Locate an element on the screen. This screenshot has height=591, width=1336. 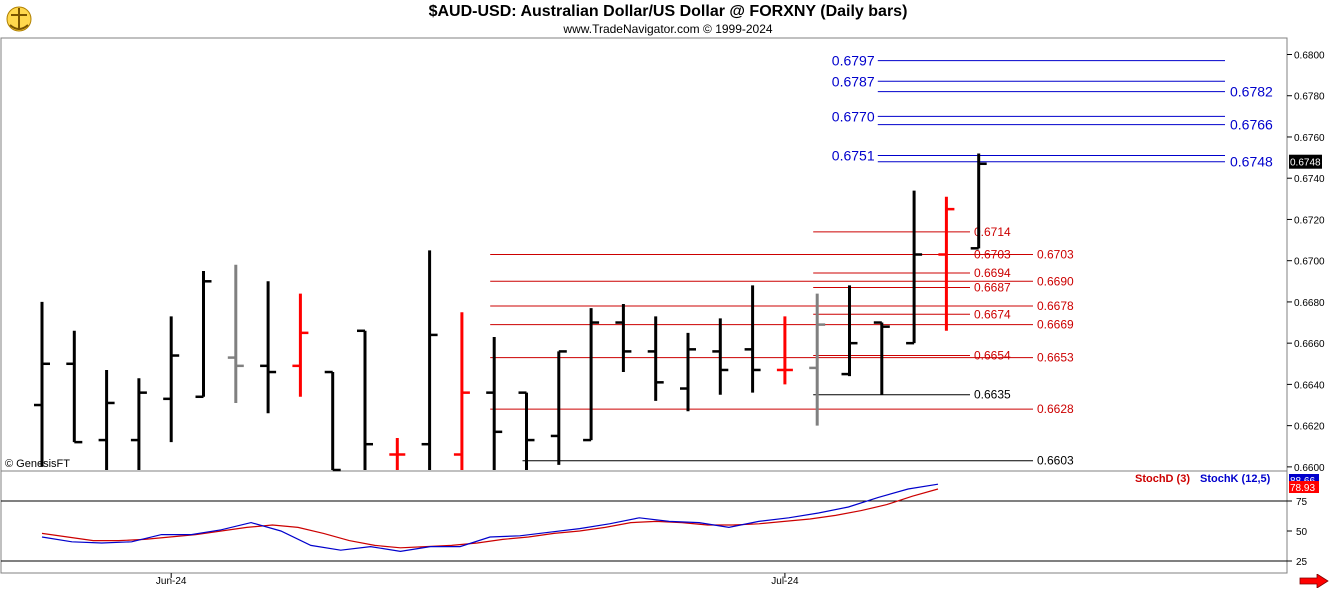
y-tick-label: 0.6700 is located at coordinates (1309, 262).